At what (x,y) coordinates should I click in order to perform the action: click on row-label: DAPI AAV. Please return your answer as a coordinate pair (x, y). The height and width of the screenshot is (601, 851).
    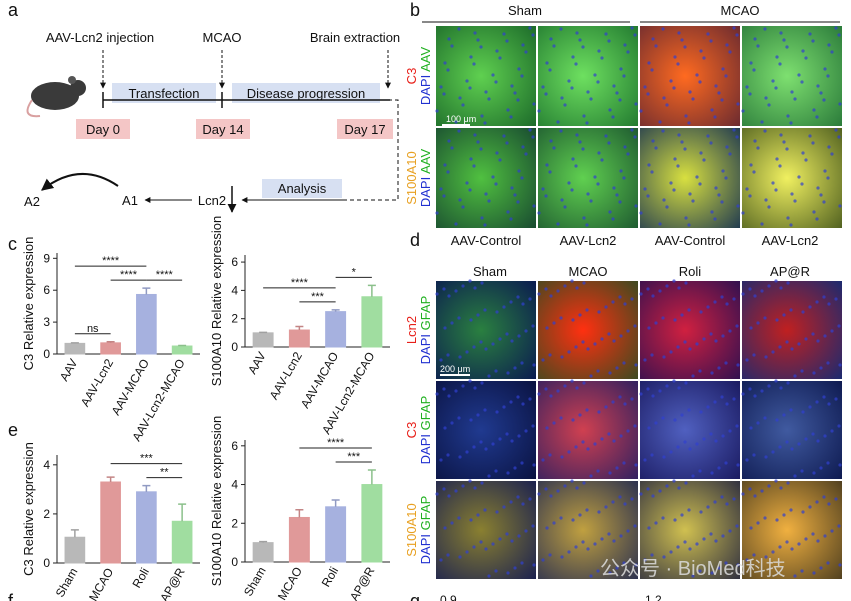
    Looking at the image, I should click on (425, 76).